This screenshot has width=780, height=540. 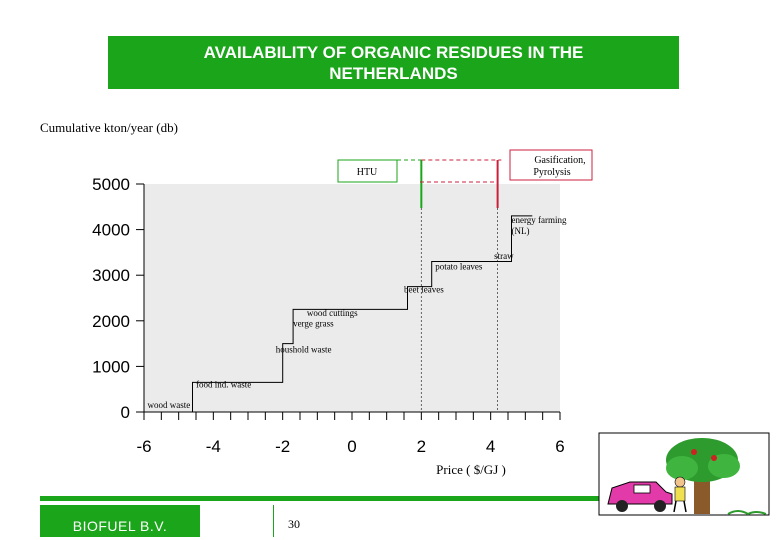 I want to click on step-annotation: wood waste, so click(x=168, y=405).